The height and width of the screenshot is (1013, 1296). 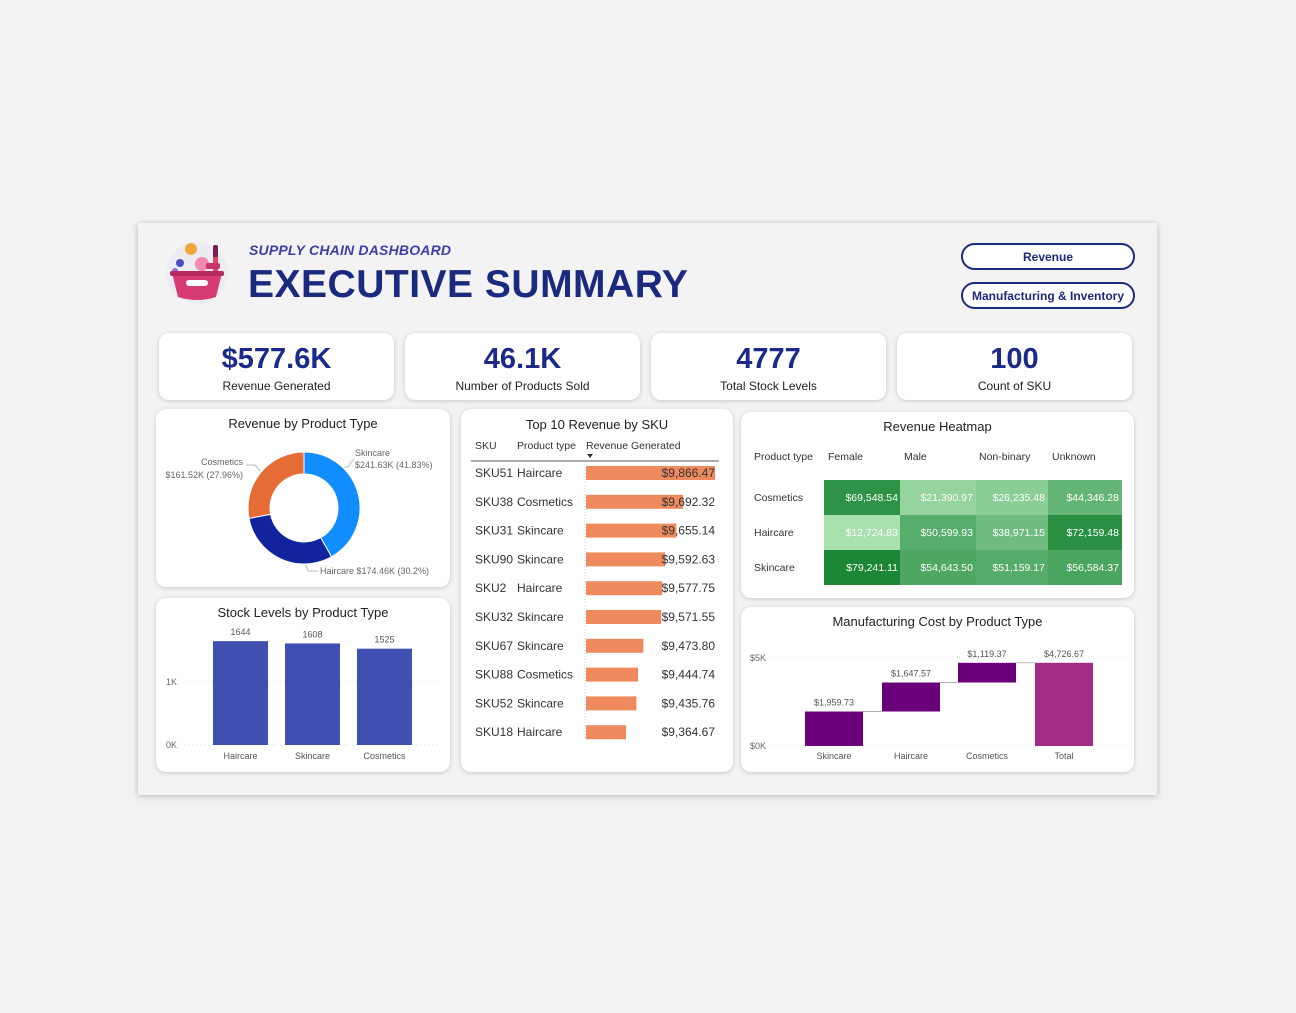 What do you see at coordinates (834, 728) in the screenshot?
I see `waterfall-bar-skincare` at bounding box center [834, 728].